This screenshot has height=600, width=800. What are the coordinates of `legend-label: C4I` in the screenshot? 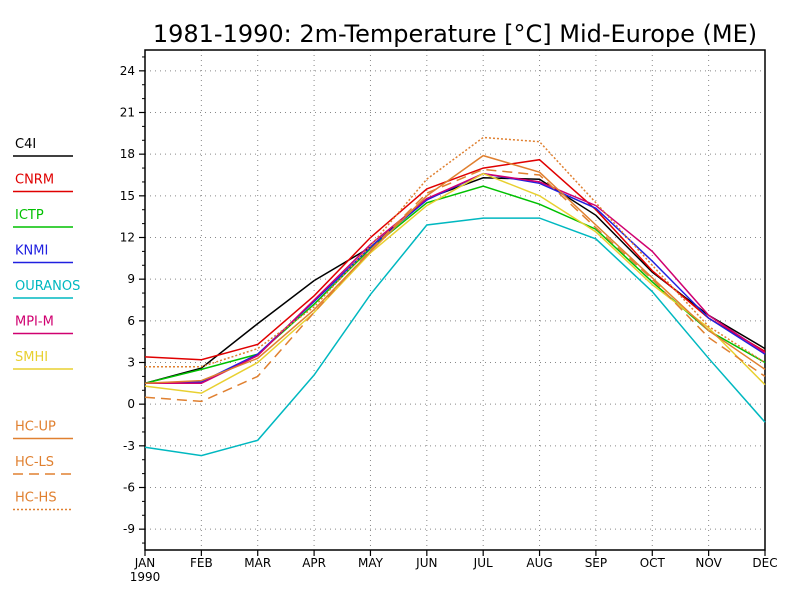 It's located at (25, 144).